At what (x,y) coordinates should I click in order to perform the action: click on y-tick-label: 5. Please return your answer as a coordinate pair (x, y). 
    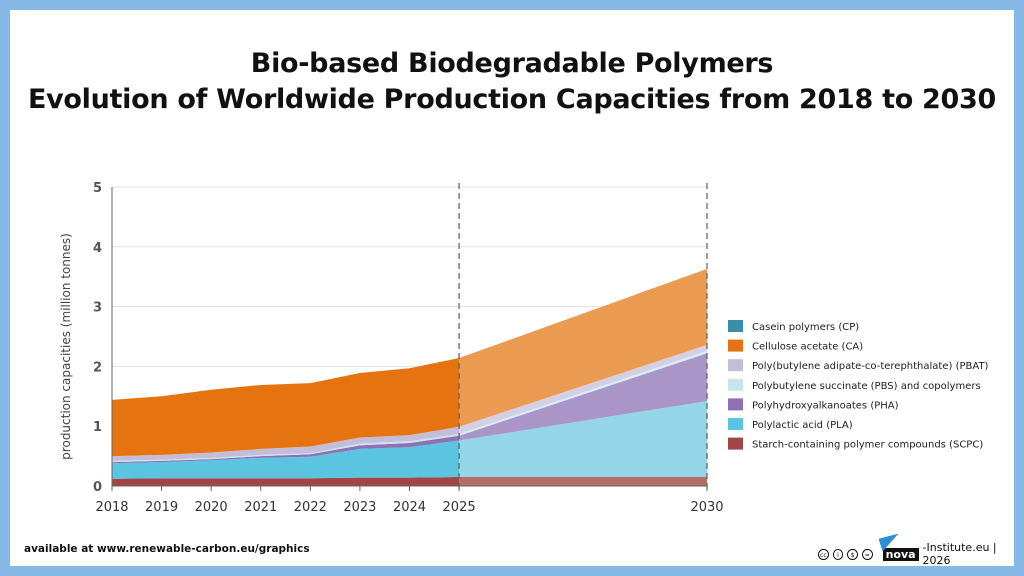
    Looking at the image, I should click on (97, 188).